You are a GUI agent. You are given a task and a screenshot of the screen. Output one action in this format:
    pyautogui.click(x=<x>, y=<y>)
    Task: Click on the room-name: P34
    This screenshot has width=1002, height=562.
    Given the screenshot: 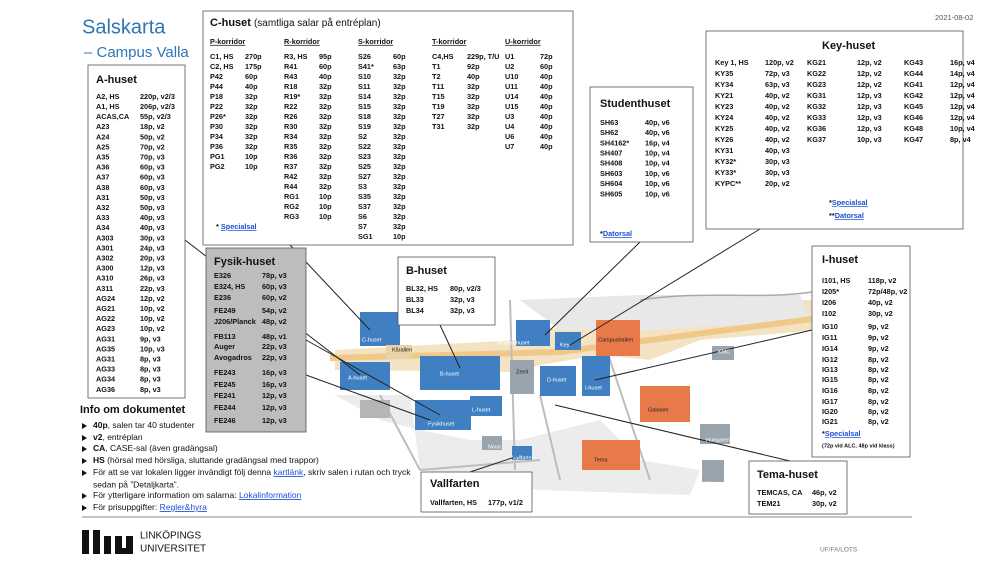 What is the action you would take?
    pyautogui.click(x=217, y=136)
    